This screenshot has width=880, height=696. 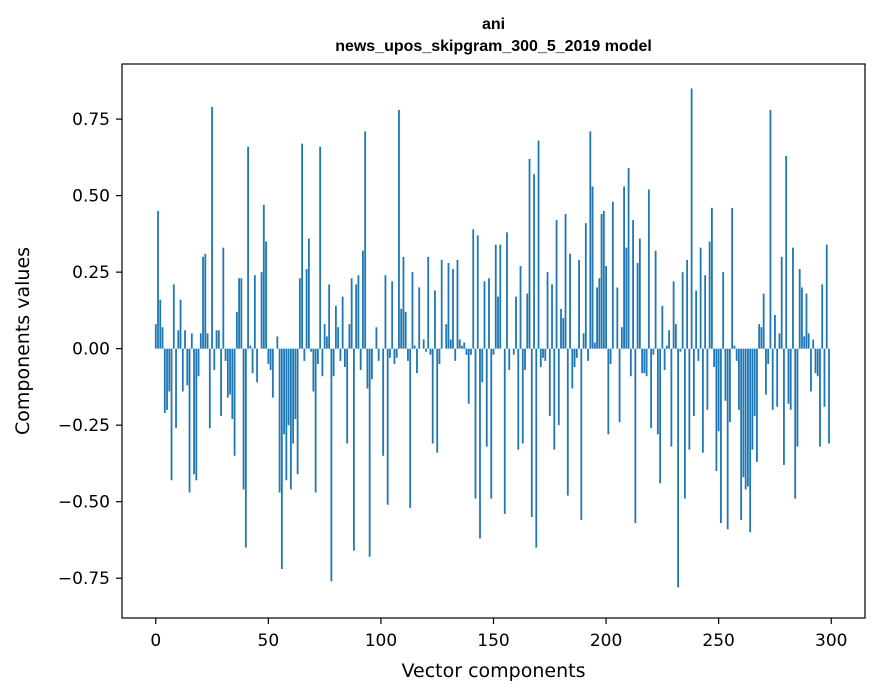 I want to click on y-tick-label-5: 0.50, so click(x=91, y=197).